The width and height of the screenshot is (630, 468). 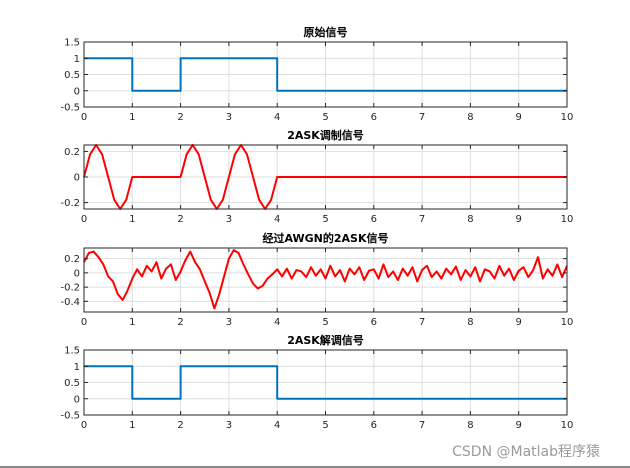 I want to click on subplot-title: 原始信号, so click(x=326, y=32).